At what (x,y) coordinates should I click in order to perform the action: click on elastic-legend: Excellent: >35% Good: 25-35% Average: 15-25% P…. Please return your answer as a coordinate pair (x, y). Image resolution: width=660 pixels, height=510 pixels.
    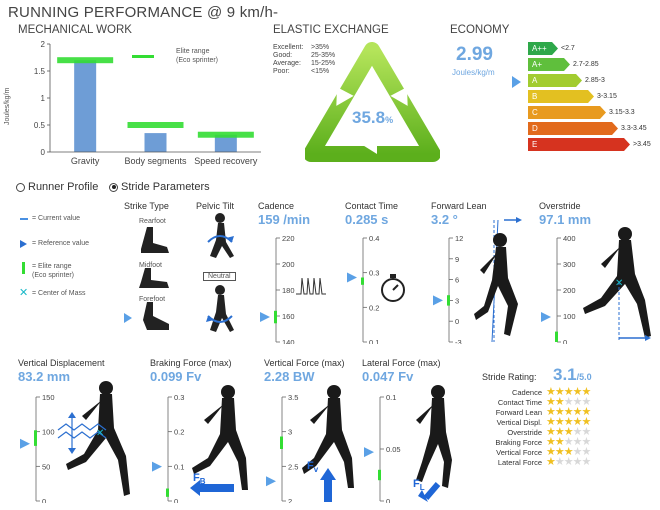
    Looking at the image, I should click on (304, 60).